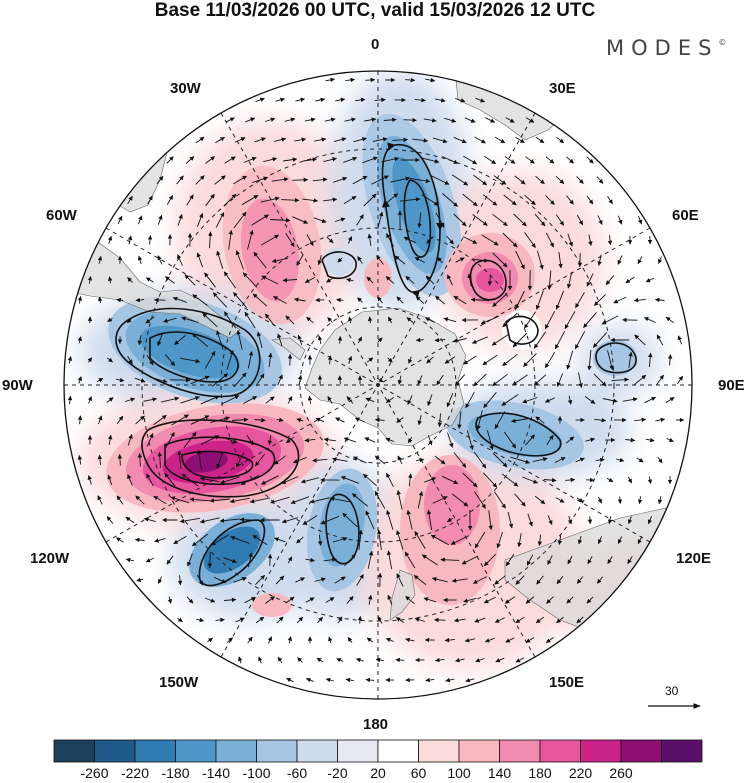 Image resolution: width=750 pixels, height=783 pixels. What do you see at coordinates (17, 385) in the screenshot?
I see `lon-label-90w: 90W` at bounding box center [17, 385].